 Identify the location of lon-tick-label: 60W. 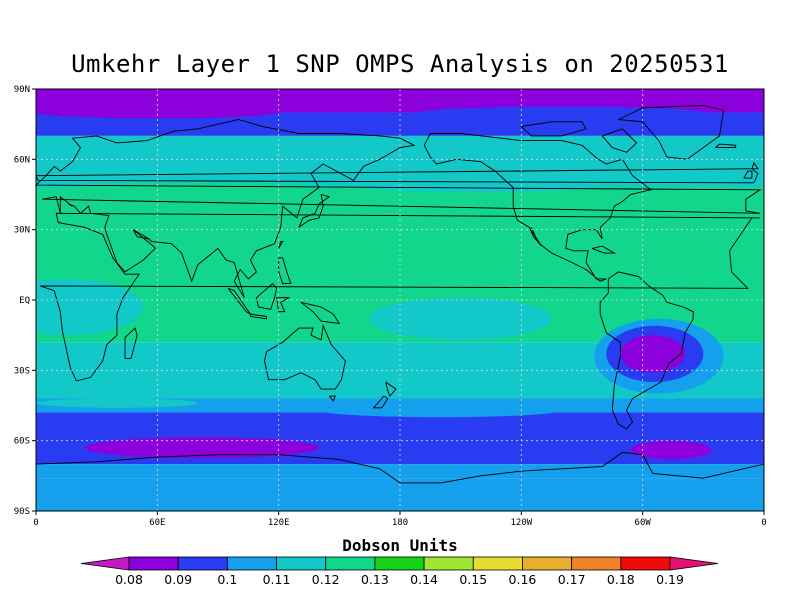
(643, 523).